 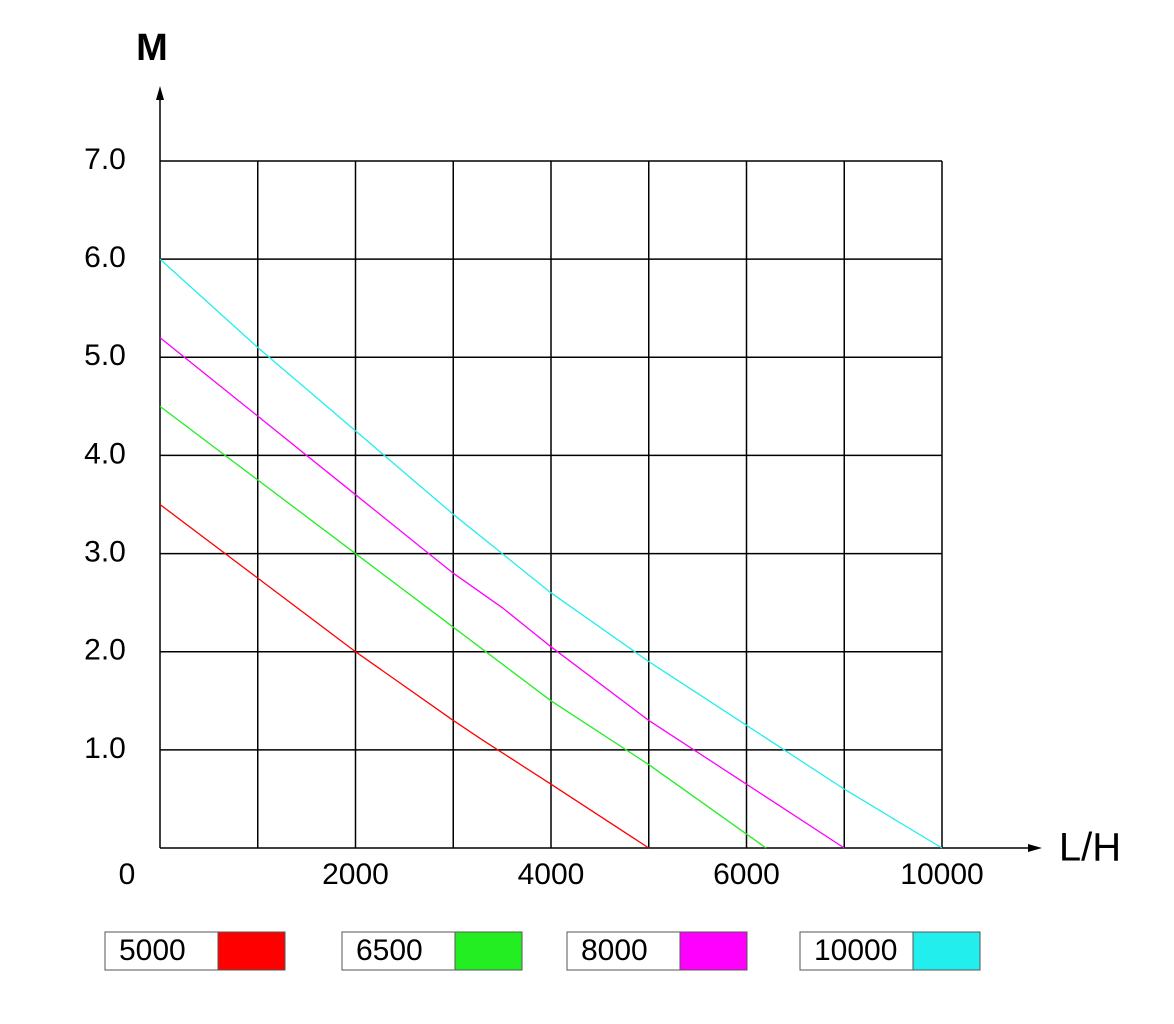 I want to click on y-tick-label: 6.0, so click(x=105, y=257).